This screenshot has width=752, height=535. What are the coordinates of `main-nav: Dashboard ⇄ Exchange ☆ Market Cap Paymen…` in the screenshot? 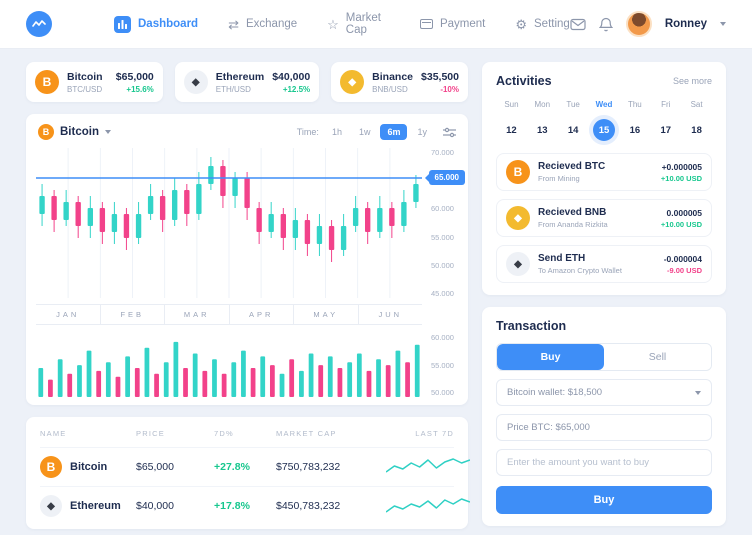 It's located at (342, 24).